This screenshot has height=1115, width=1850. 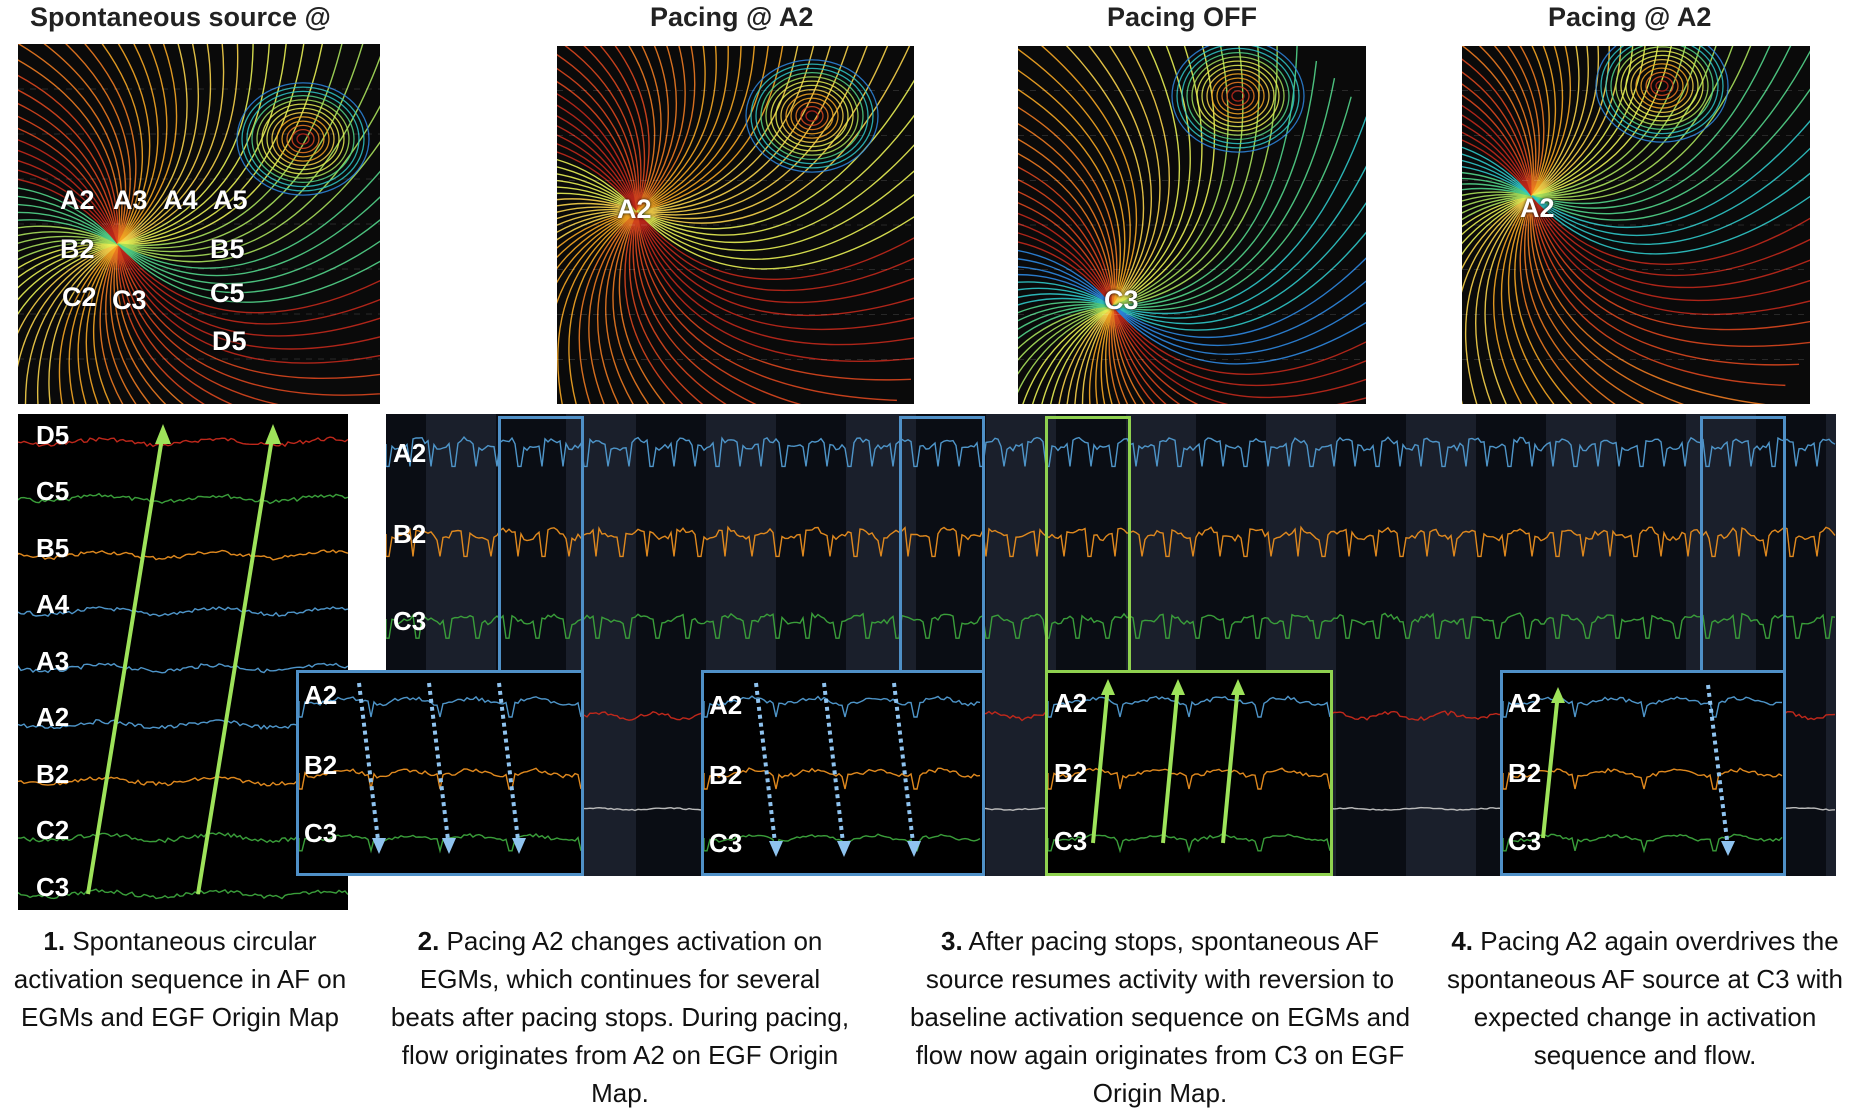 What do you see at coordinates (53, 435) in the screenshot?
I see `left-channel-d5: D5` at bounding box center [53, 435].